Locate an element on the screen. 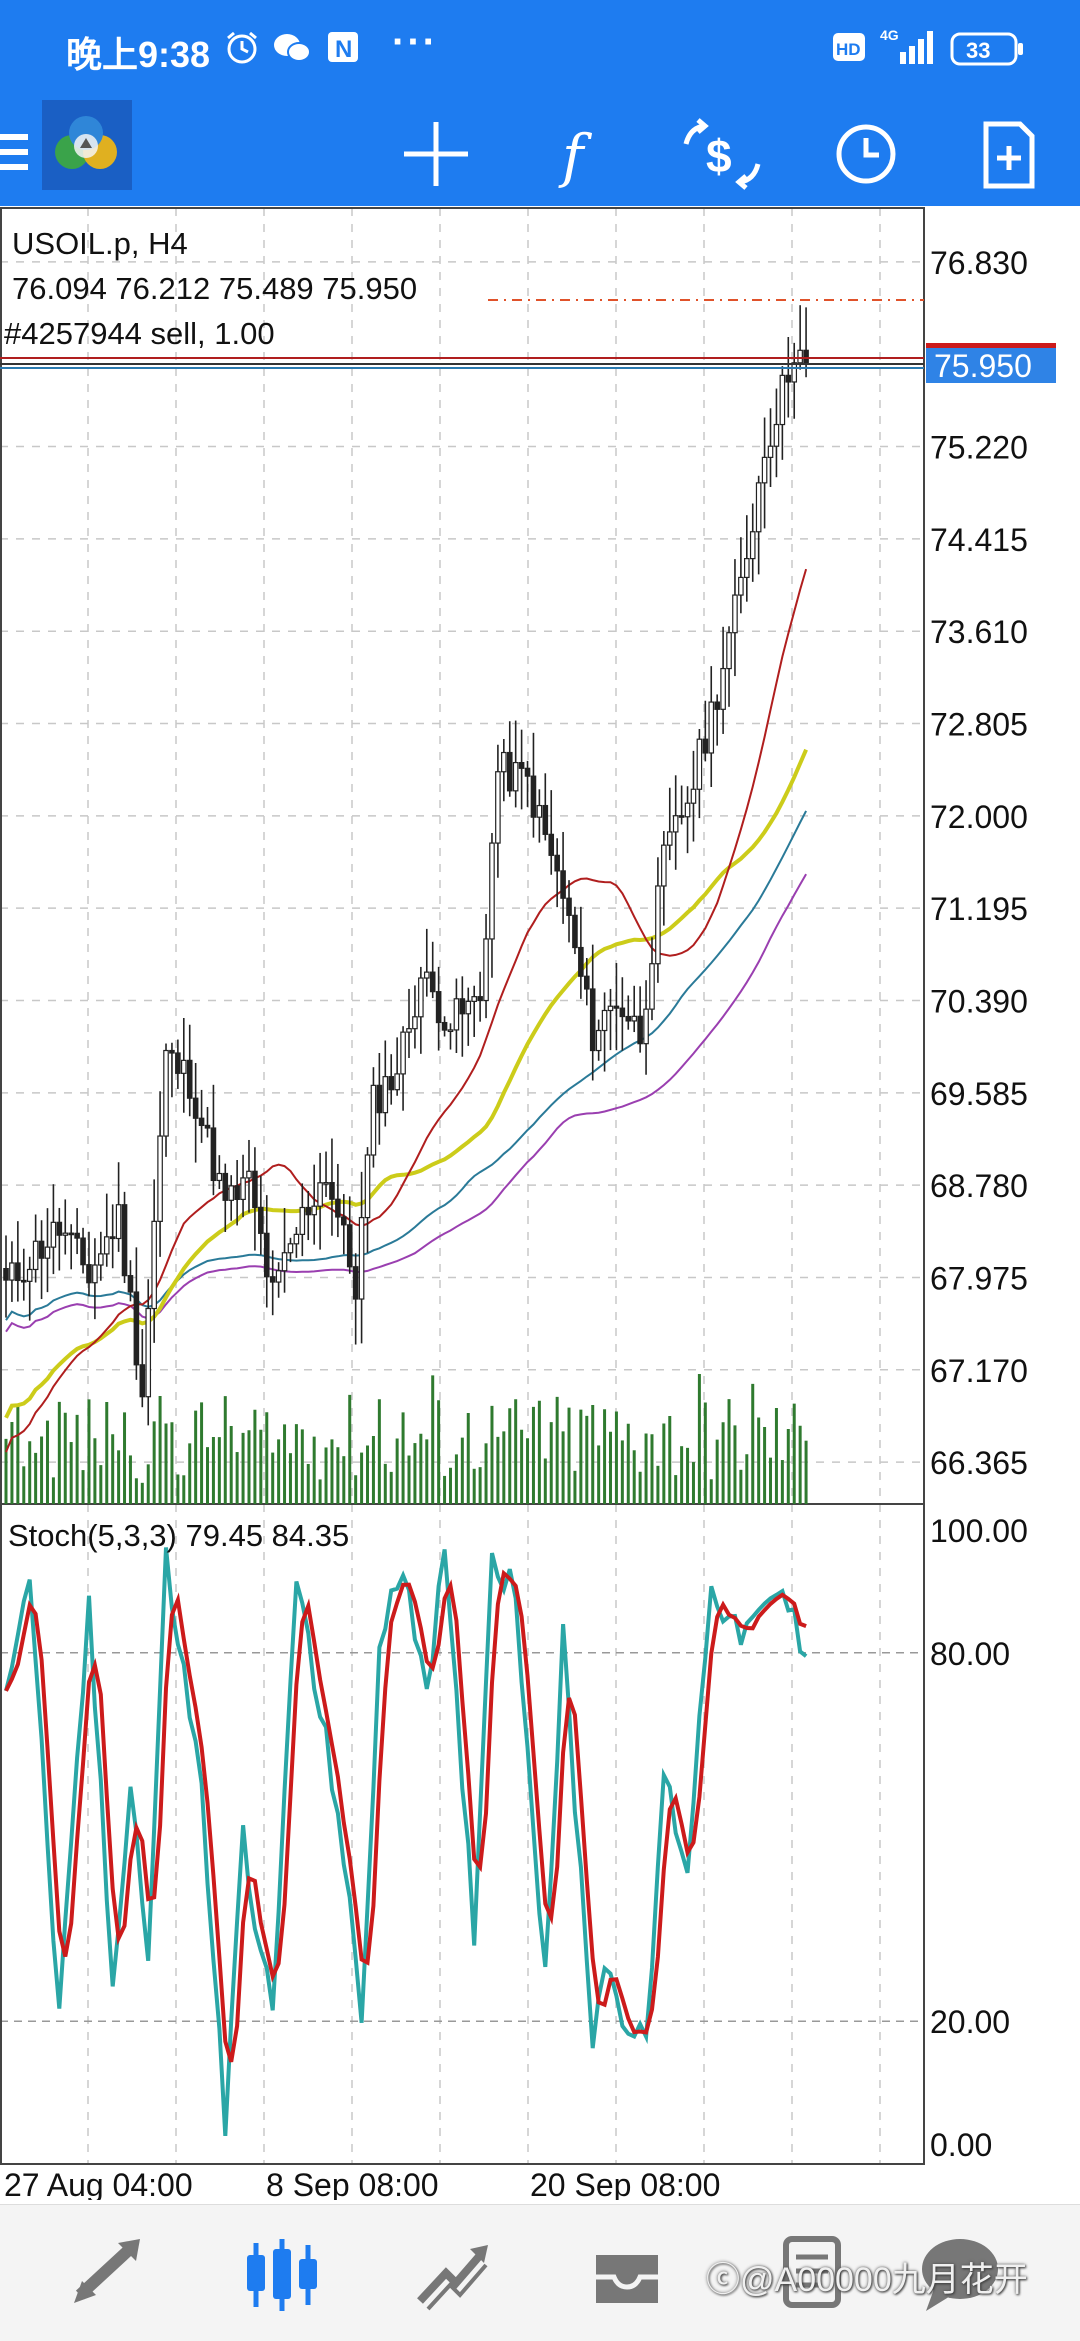 This screenshot has width=1080, height=2341. trade-button: $ is located at coordinates (722, 154).